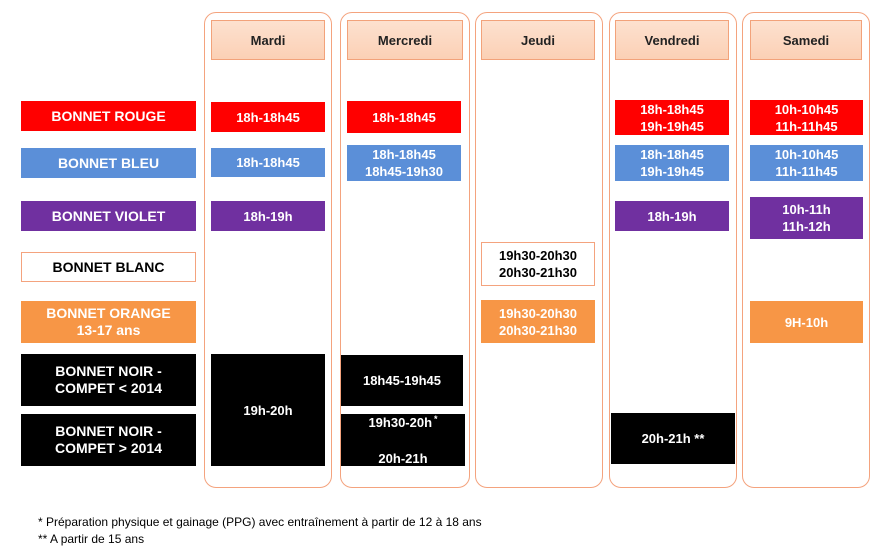 Image resolution: width=891 pixels, height=558 pixels. I want to click on session-vendredi-rouge: 18h-18h45 19h-19h45, so click(672, 117).